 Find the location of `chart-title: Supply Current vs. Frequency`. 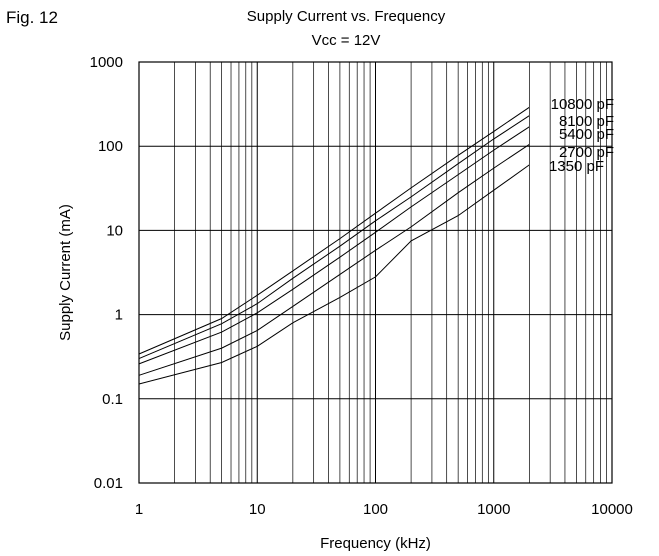

chart-title: Supply Current vs. Frequency is located at coordinates (346, 16).